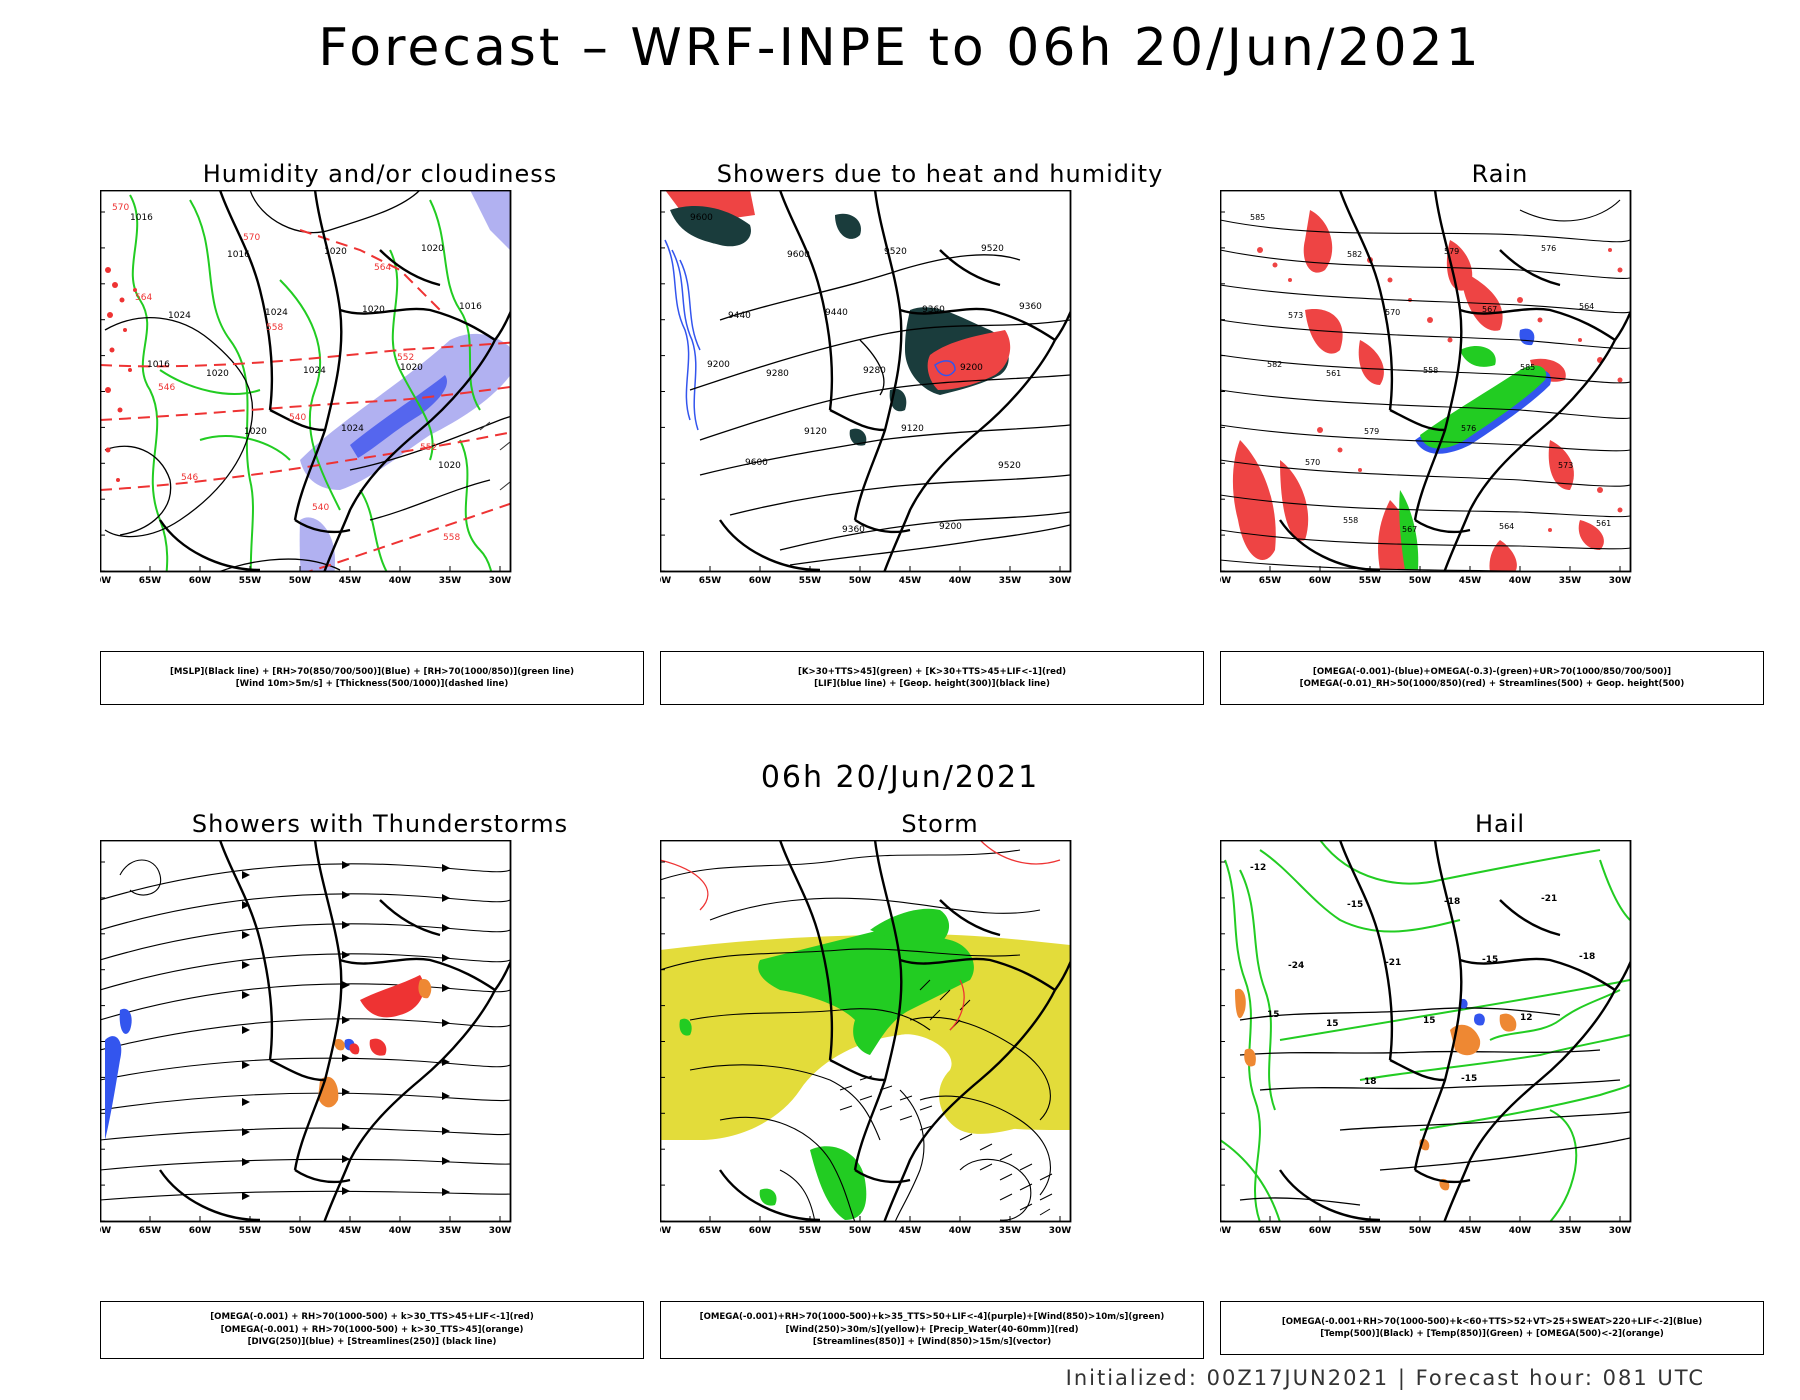  Describe the element at coordinates (1475, 449) in the screenshot. I see `green-blue-omega` at that location.